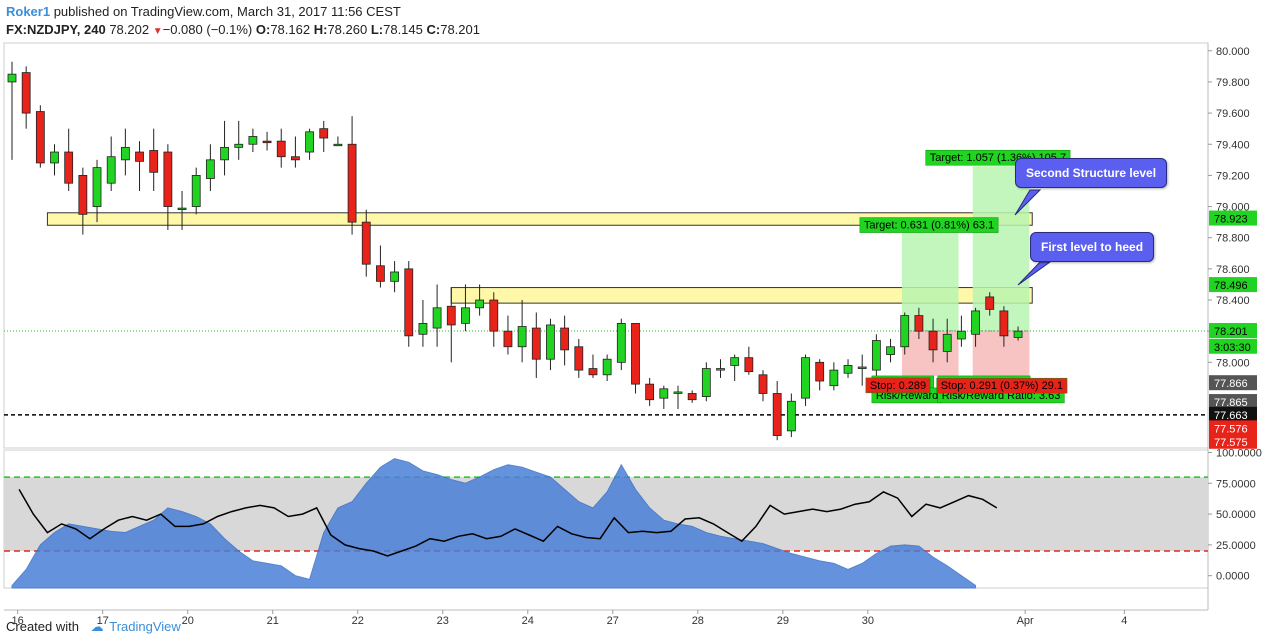 This screenshot has height=644, width=1270. What do you see at coordinates (1231, 403) in the screenshot?
I see `price-tag-label: 77.865` at bounding box center [1231, 403].